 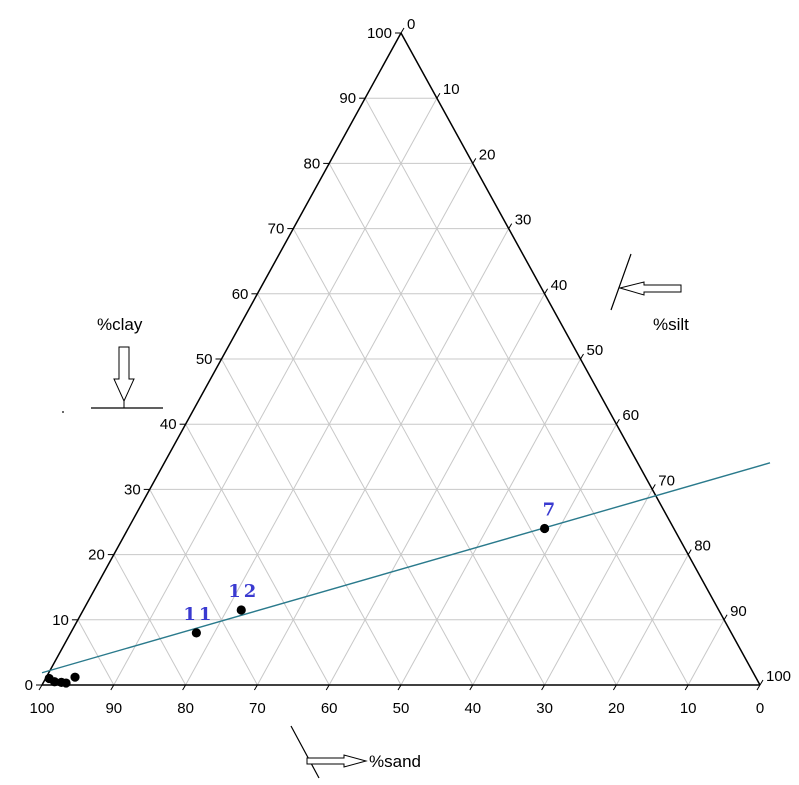 What do you see at coordinates (738, 611) in the screenshot?
I see `tick-label-silt-90: 90` at bounding box center [738, 611].